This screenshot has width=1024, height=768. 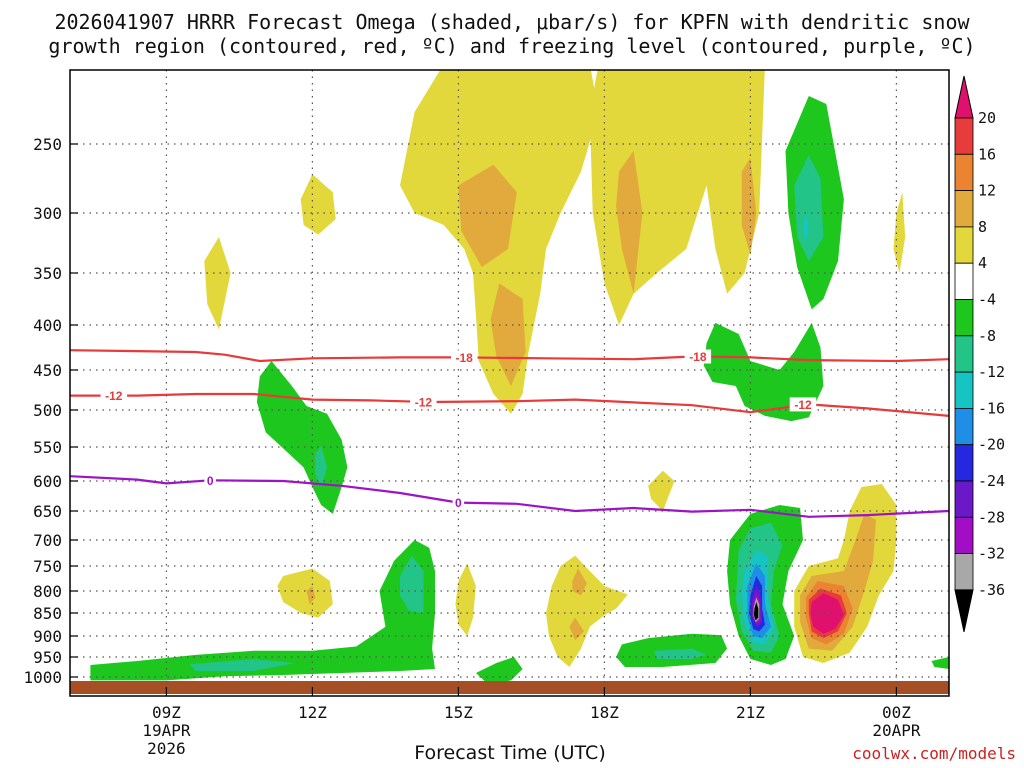 I want to click on colorbar-label-5: -4, so click(x=987, y=300).